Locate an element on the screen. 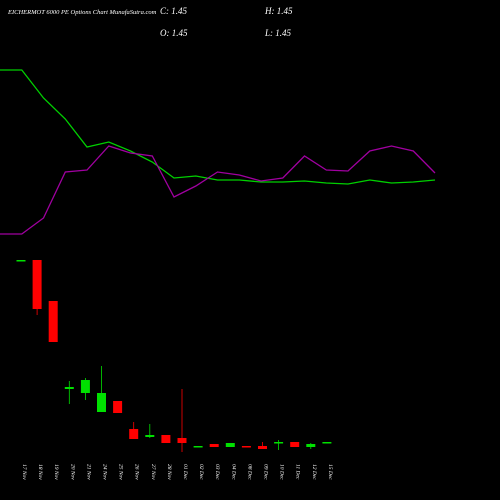 The height and width of the screenshot is (500, 500). x-tick-label: 17 Nov is located at coordinates (24, 472).